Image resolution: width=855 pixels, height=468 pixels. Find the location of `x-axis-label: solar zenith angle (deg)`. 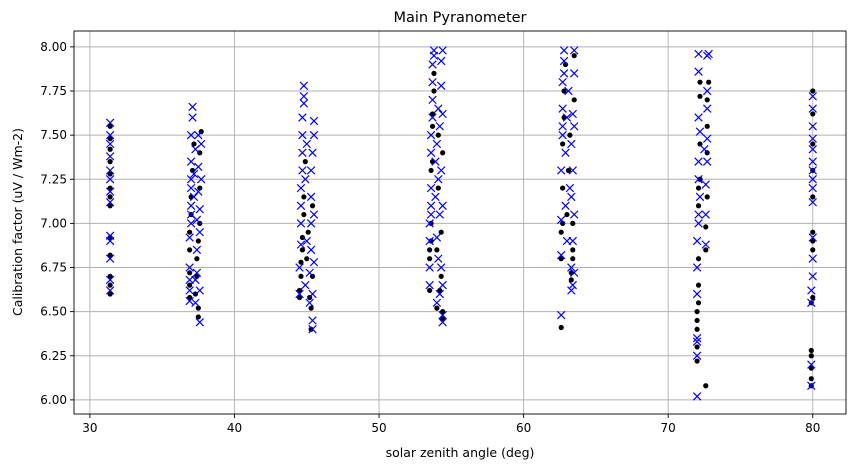

x-axis-label: solar zenith angle (deg) is located at coordinates (460, 452).